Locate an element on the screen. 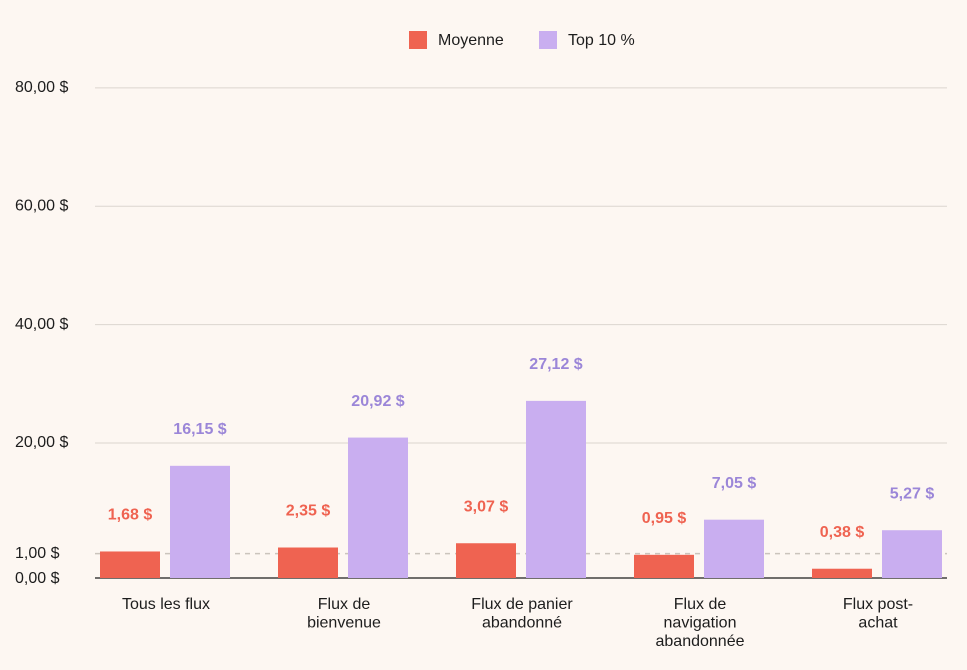 The height and width of the screenshot is (670, 967). data-label: 0,38 $ is located at coordinates (842, 532).